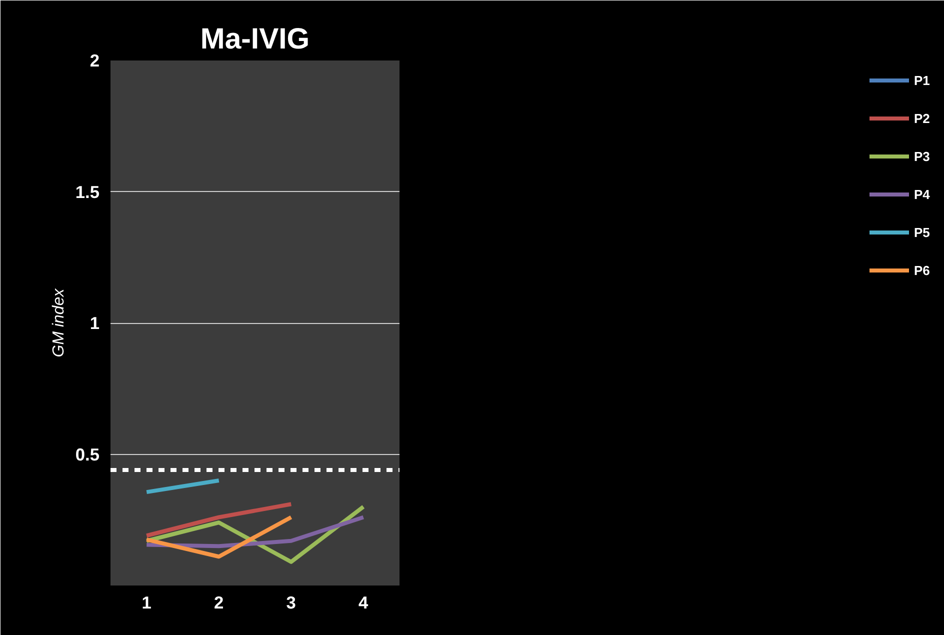 This screenshot has height=635, width=944. What do you see at coordinates (219, 602) in the screenshot?
I see `x-tick-label: 2` at bounding box center [219, 602].